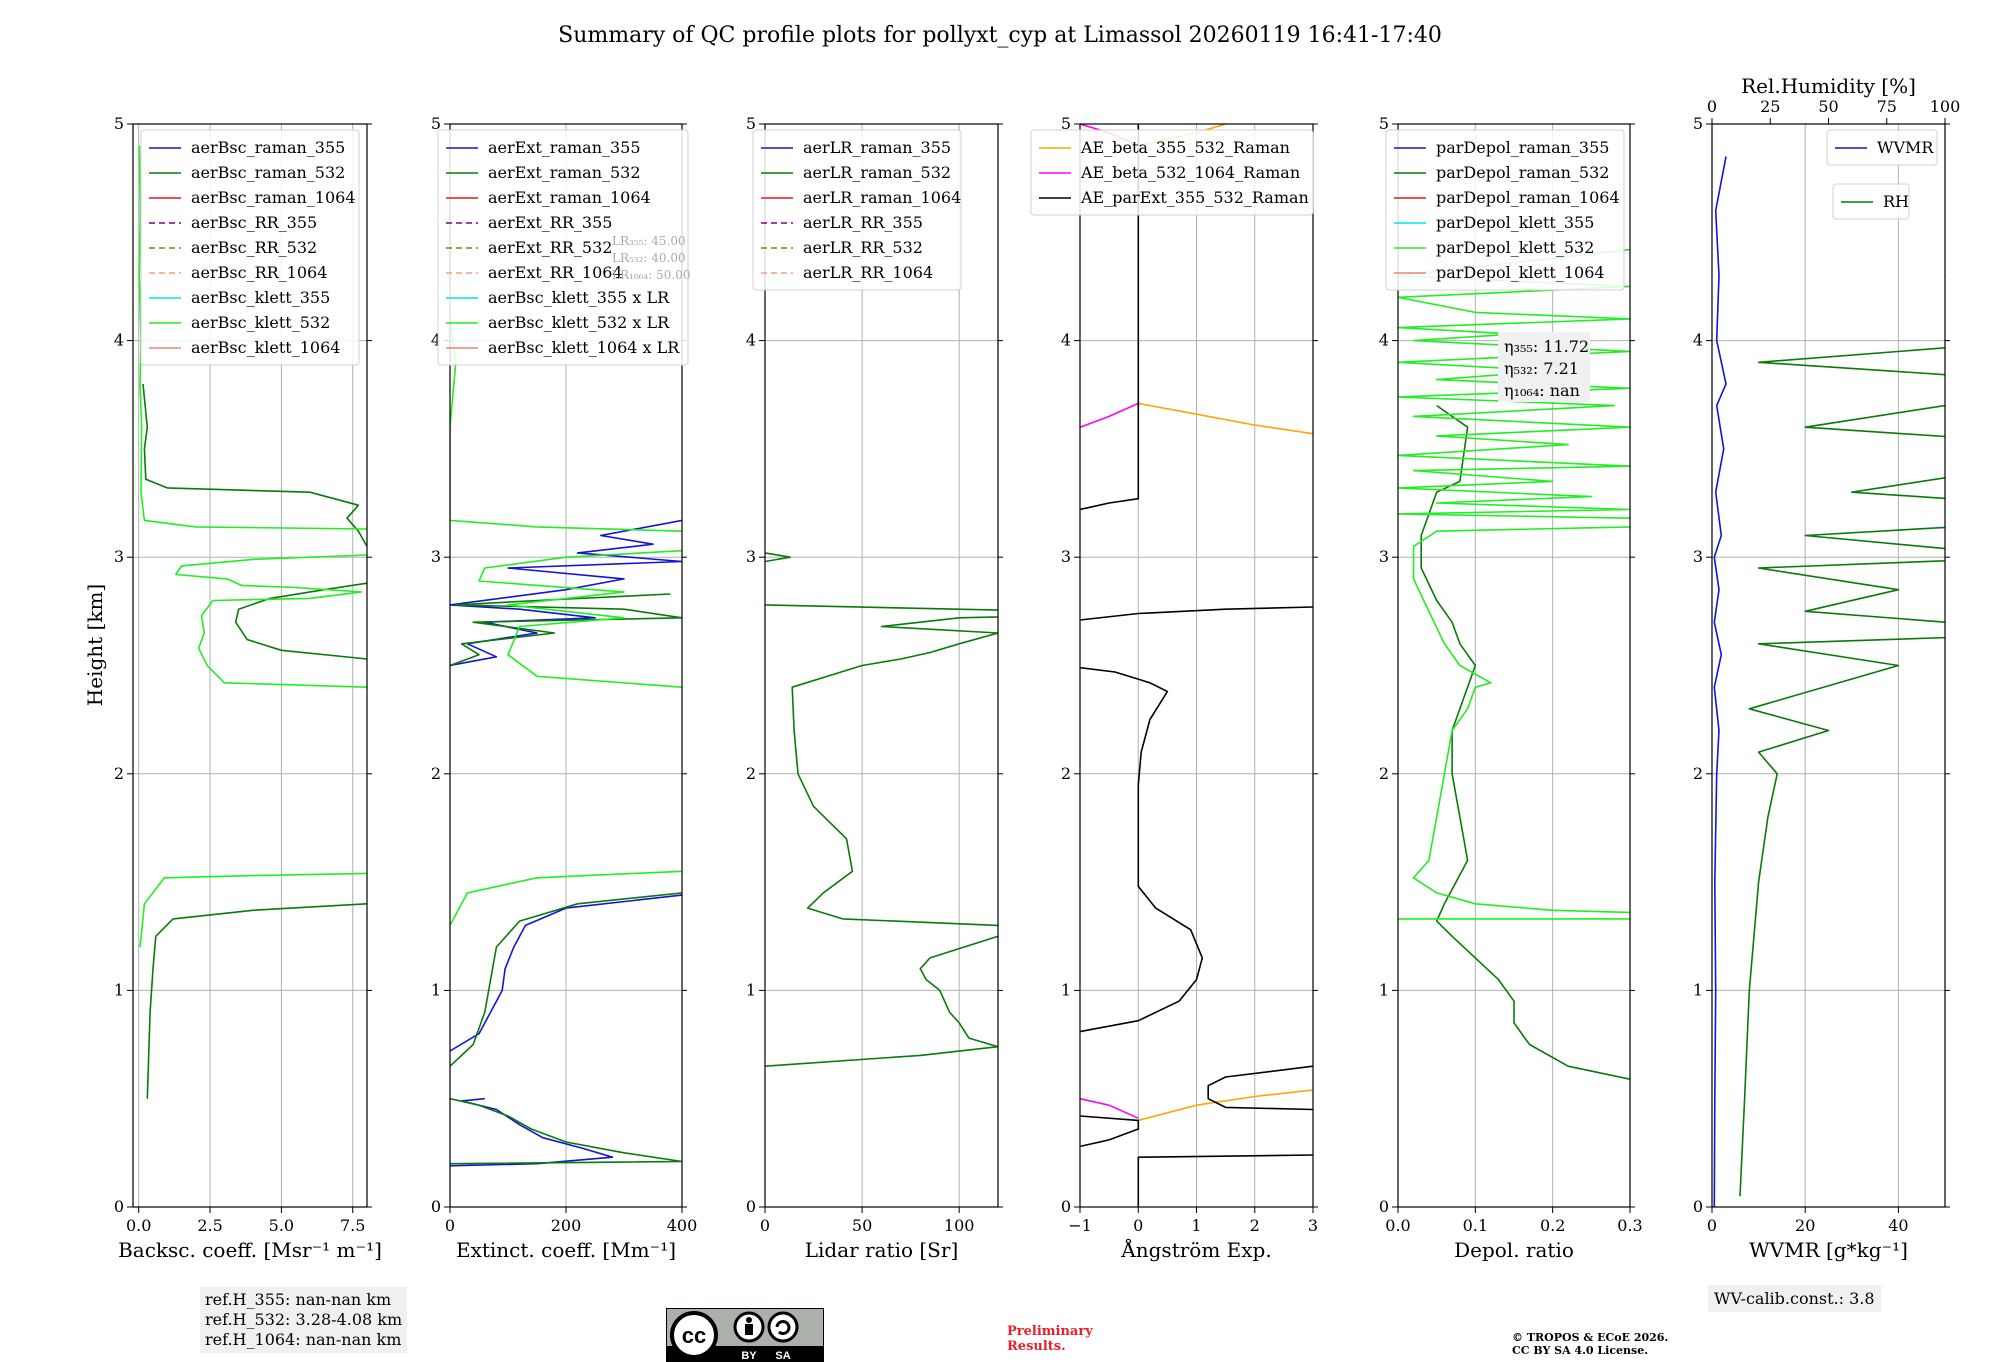  Describe the element at coordinates (863, 247) in the screenshot. I see `legend-label: aerLR_RR_532` at that location.